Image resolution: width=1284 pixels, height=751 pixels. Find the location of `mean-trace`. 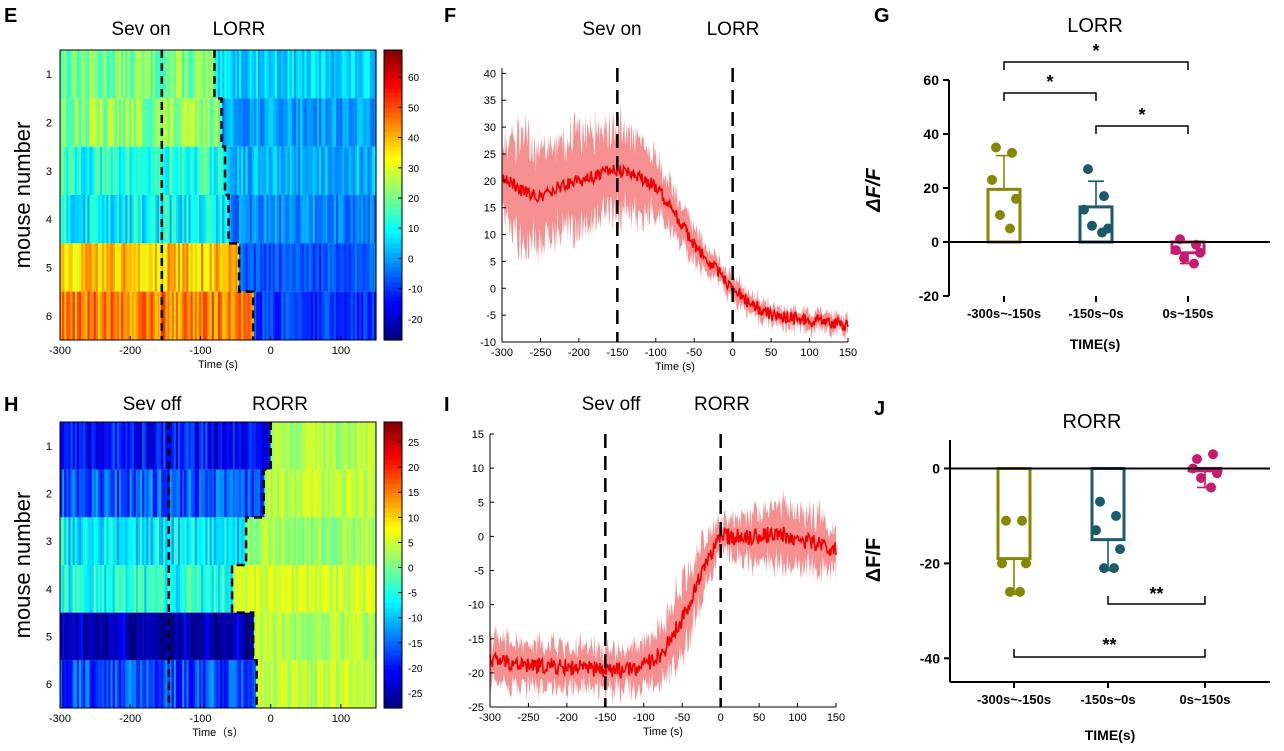

mean-trace is located at coordinates (675, 247).